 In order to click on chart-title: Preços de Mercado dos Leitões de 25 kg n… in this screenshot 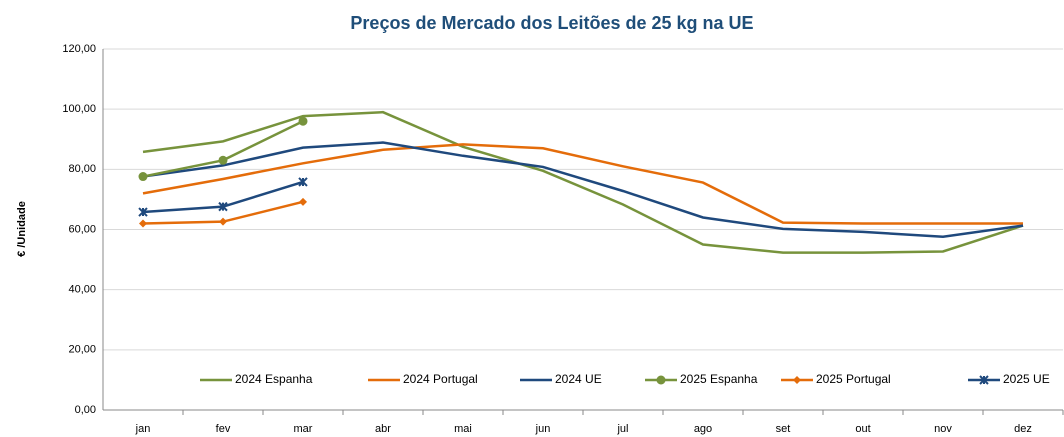, I will do `click(551, 23)`.